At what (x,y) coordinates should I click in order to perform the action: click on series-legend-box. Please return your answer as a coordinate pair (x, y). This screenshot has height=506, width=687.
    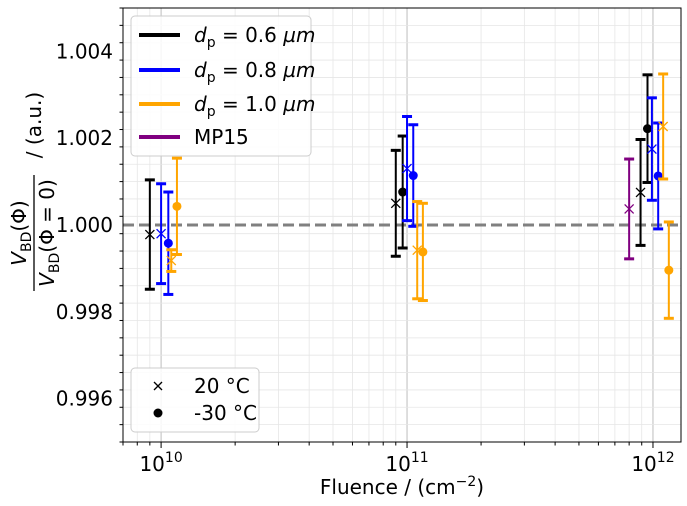
    Looking at the image, I should click on (221, 86).